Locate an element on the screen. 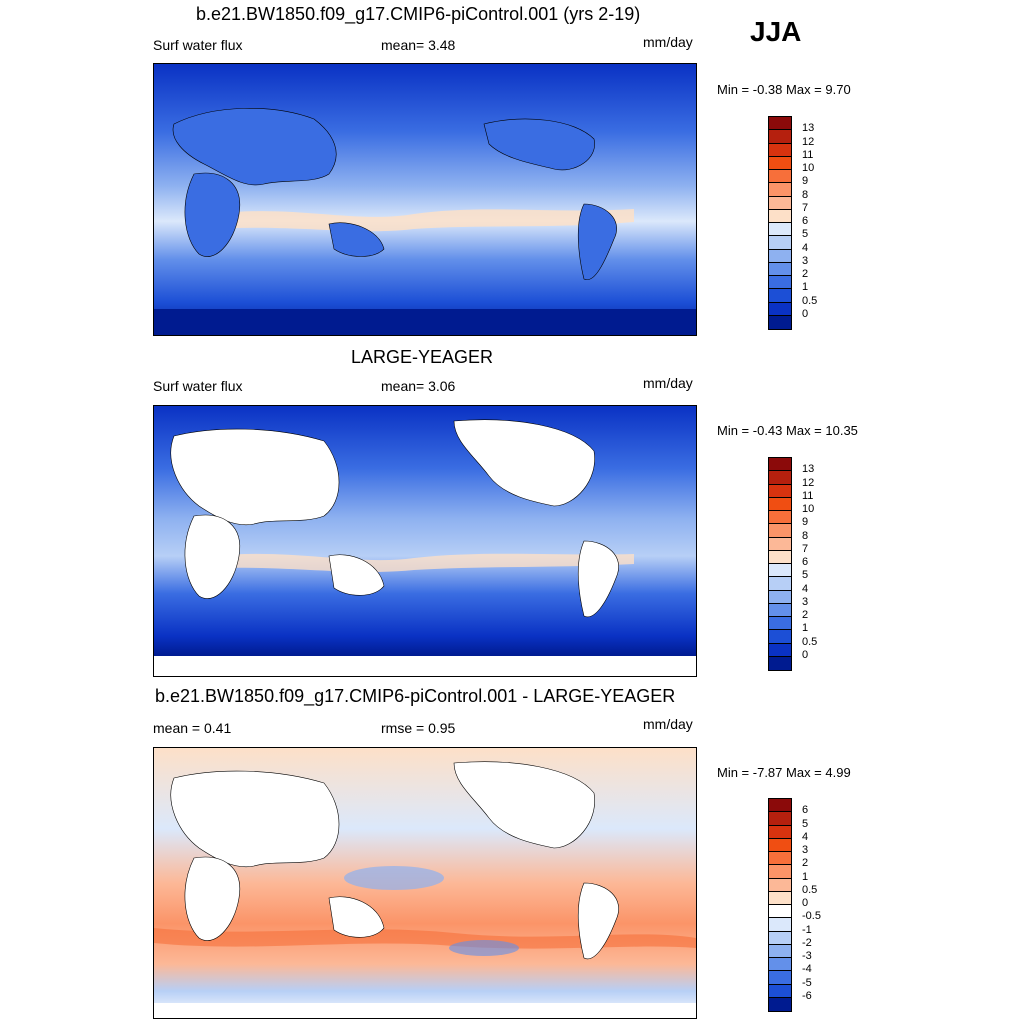 The image size is (1024, 1024). colorbar-tick-label: -4 is located at coordinates (807, 969).